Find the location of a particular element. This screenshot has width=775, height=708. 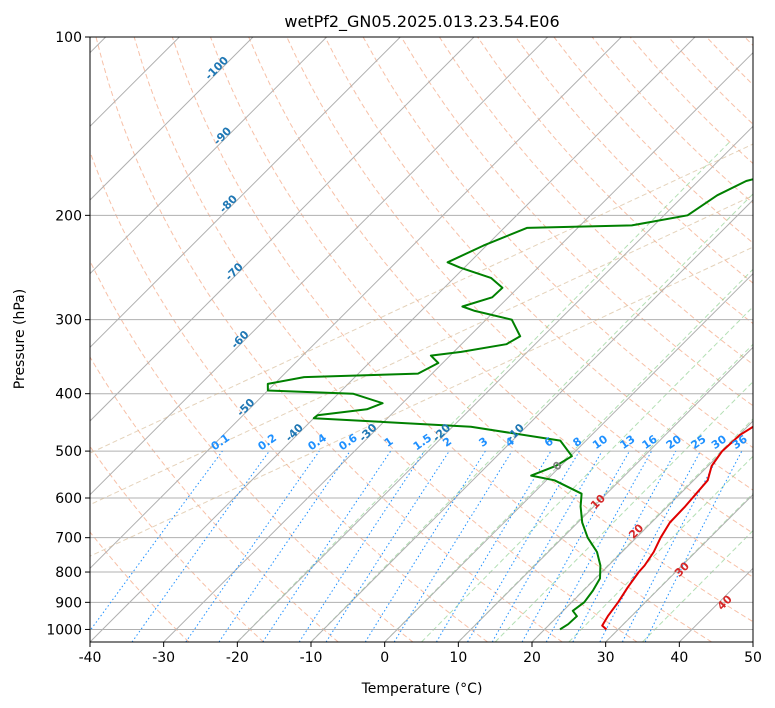

isotherm-label: -50 is located at coordinates (245, 407).